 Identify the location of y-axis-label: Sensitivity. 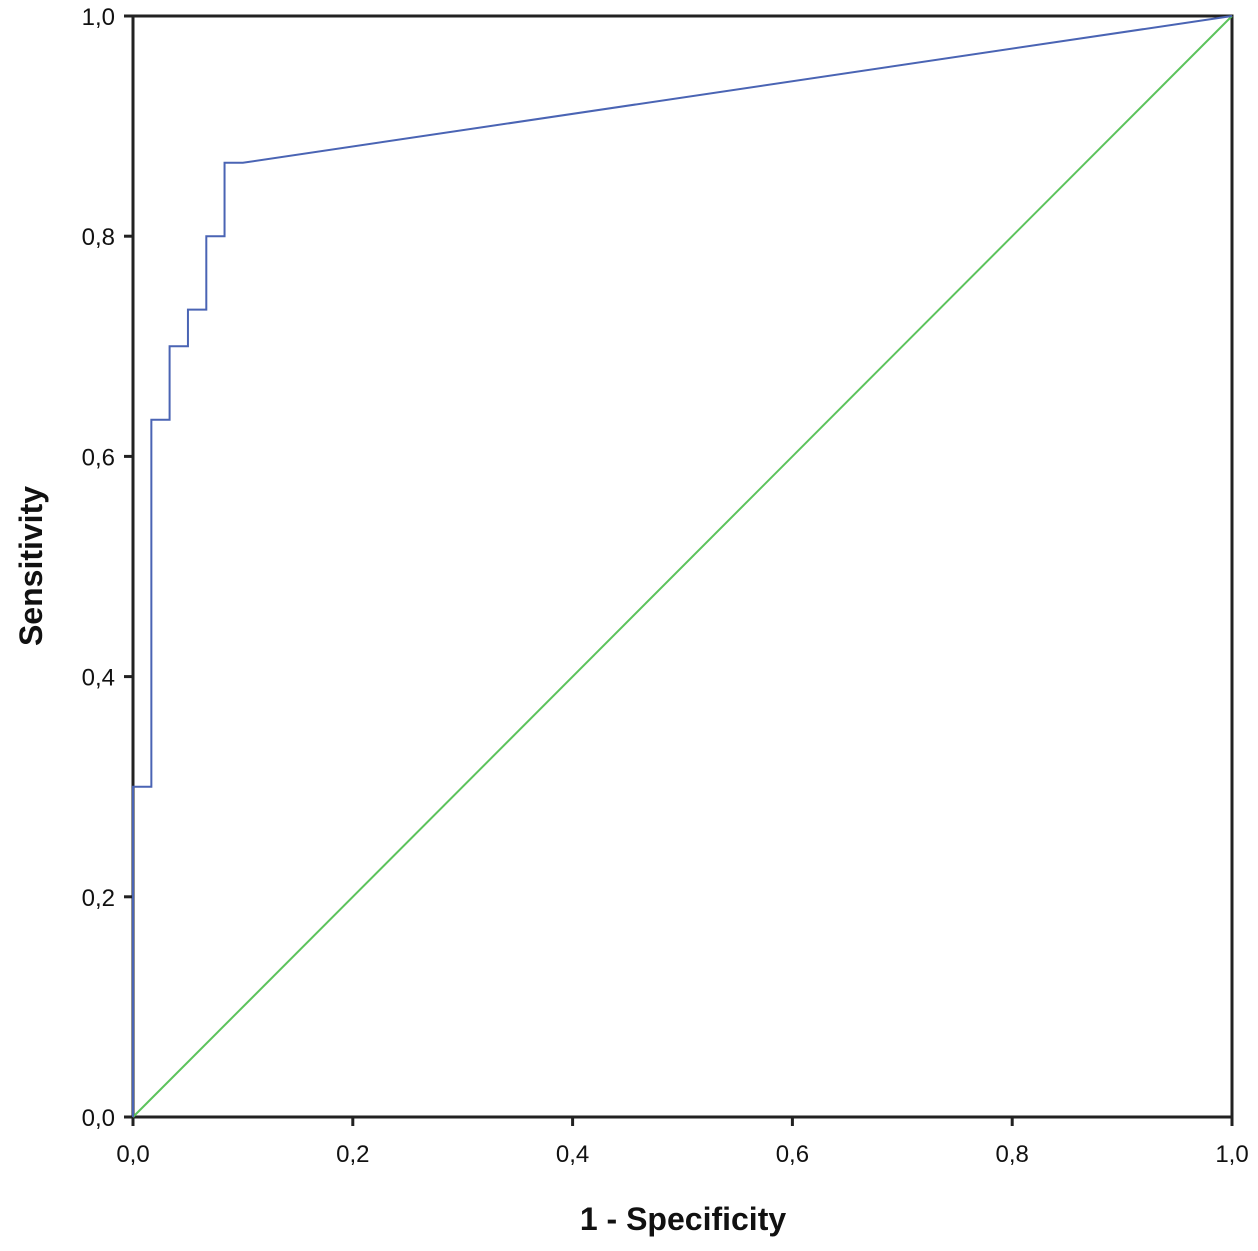
(31, 566).